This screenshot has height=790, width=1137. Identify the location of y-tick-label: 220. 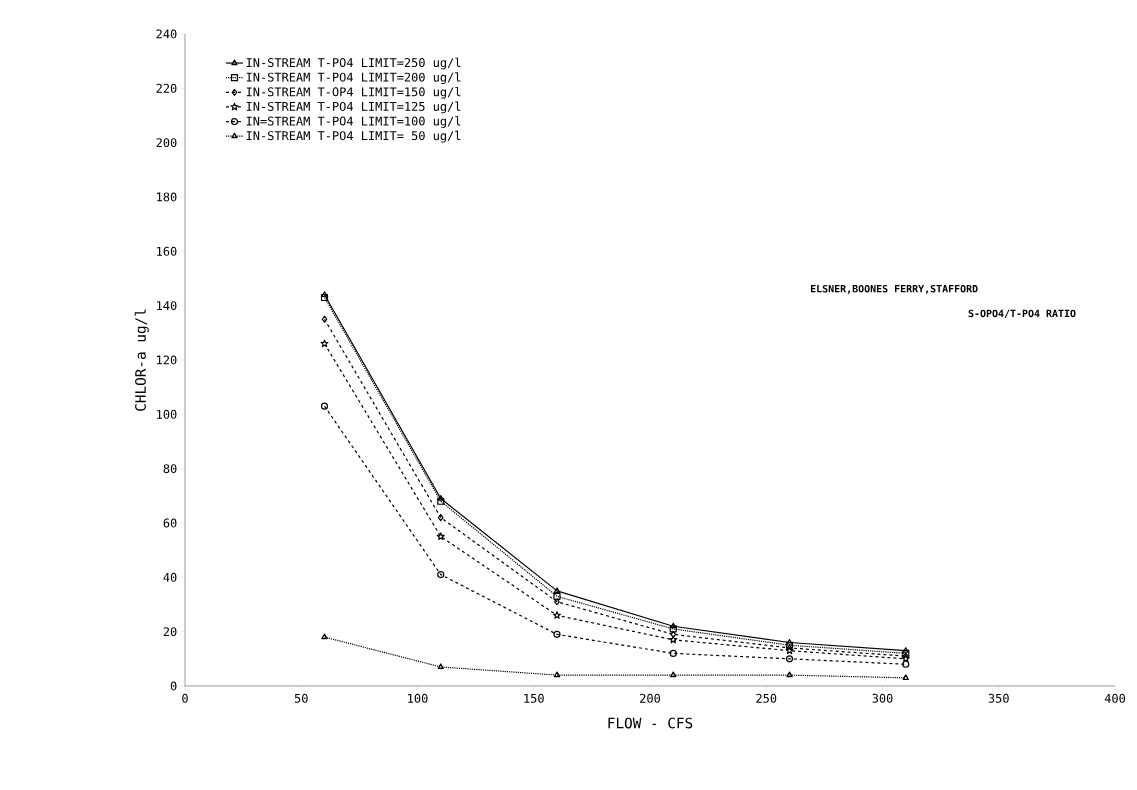
(166, 88).